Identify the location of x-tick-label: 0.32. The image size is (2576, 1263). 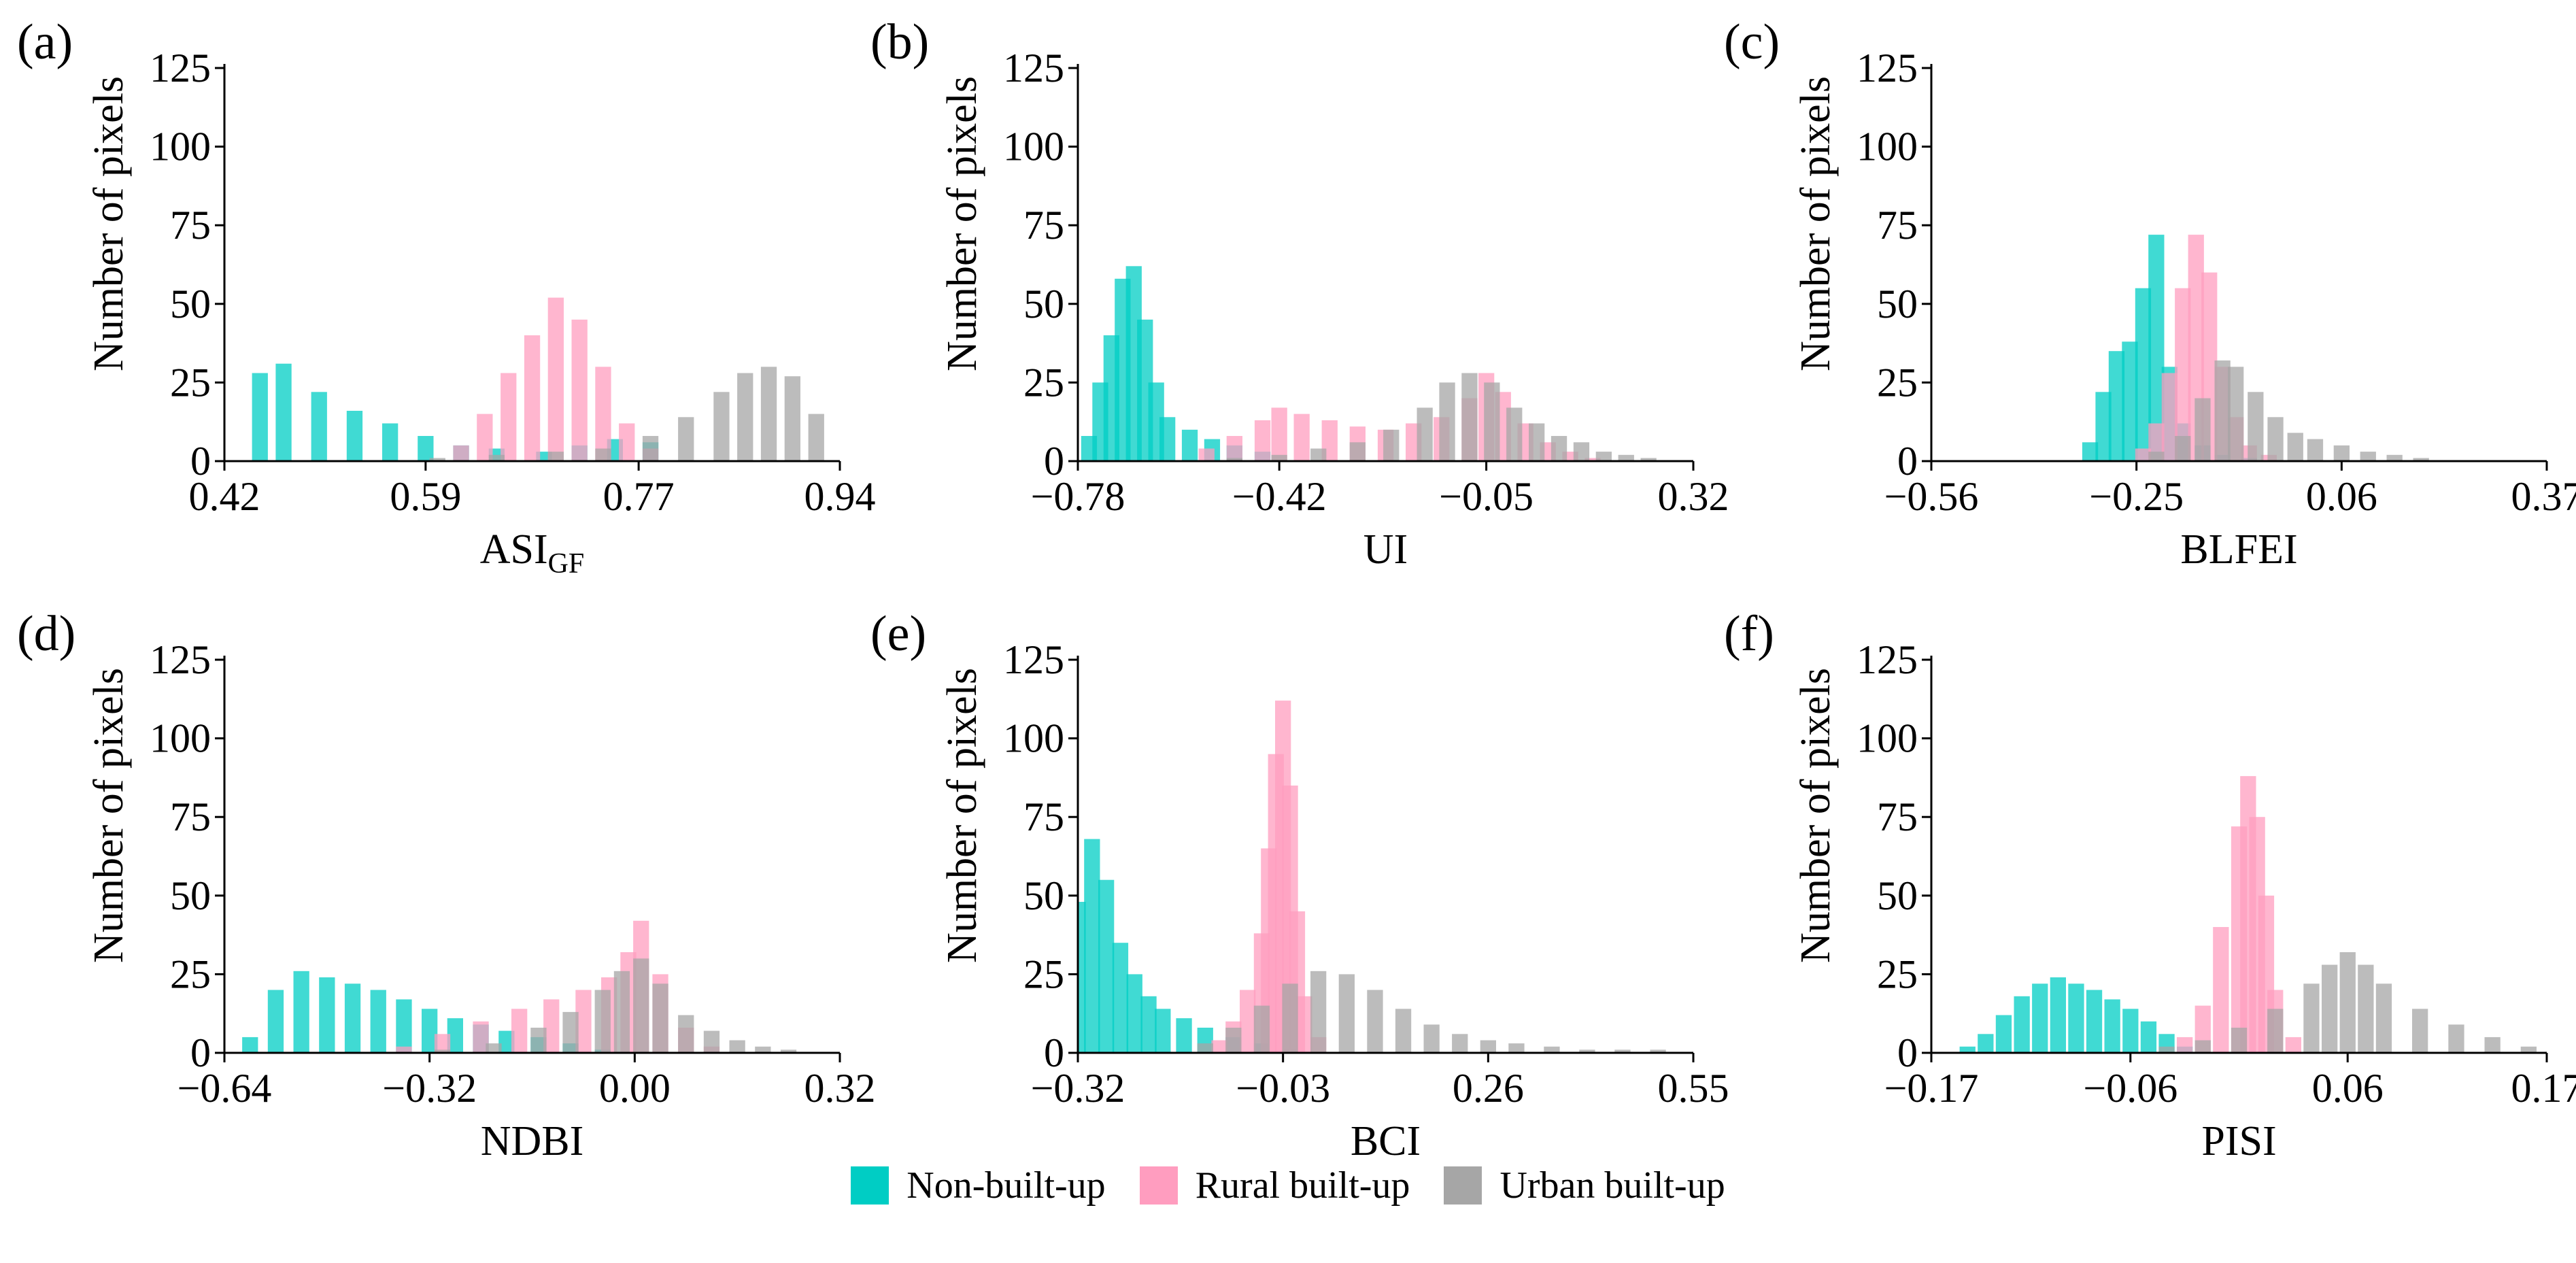
(840, 1088).